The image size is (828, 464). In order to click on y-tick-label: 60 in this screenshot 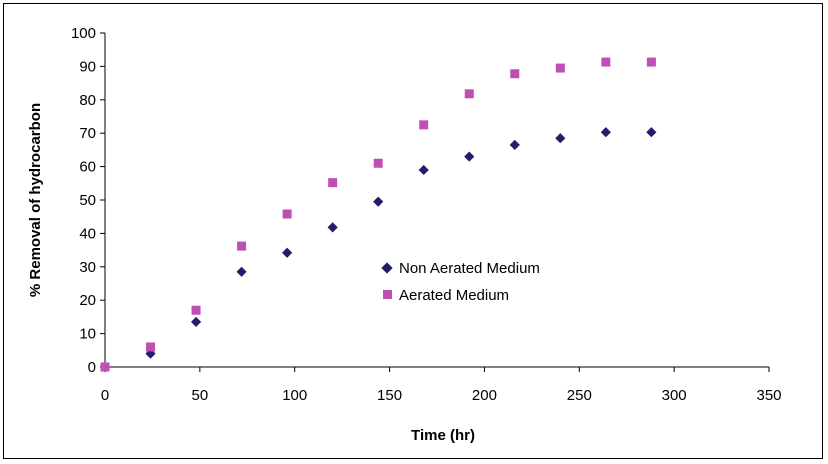, I will do `click(87, 167)`.